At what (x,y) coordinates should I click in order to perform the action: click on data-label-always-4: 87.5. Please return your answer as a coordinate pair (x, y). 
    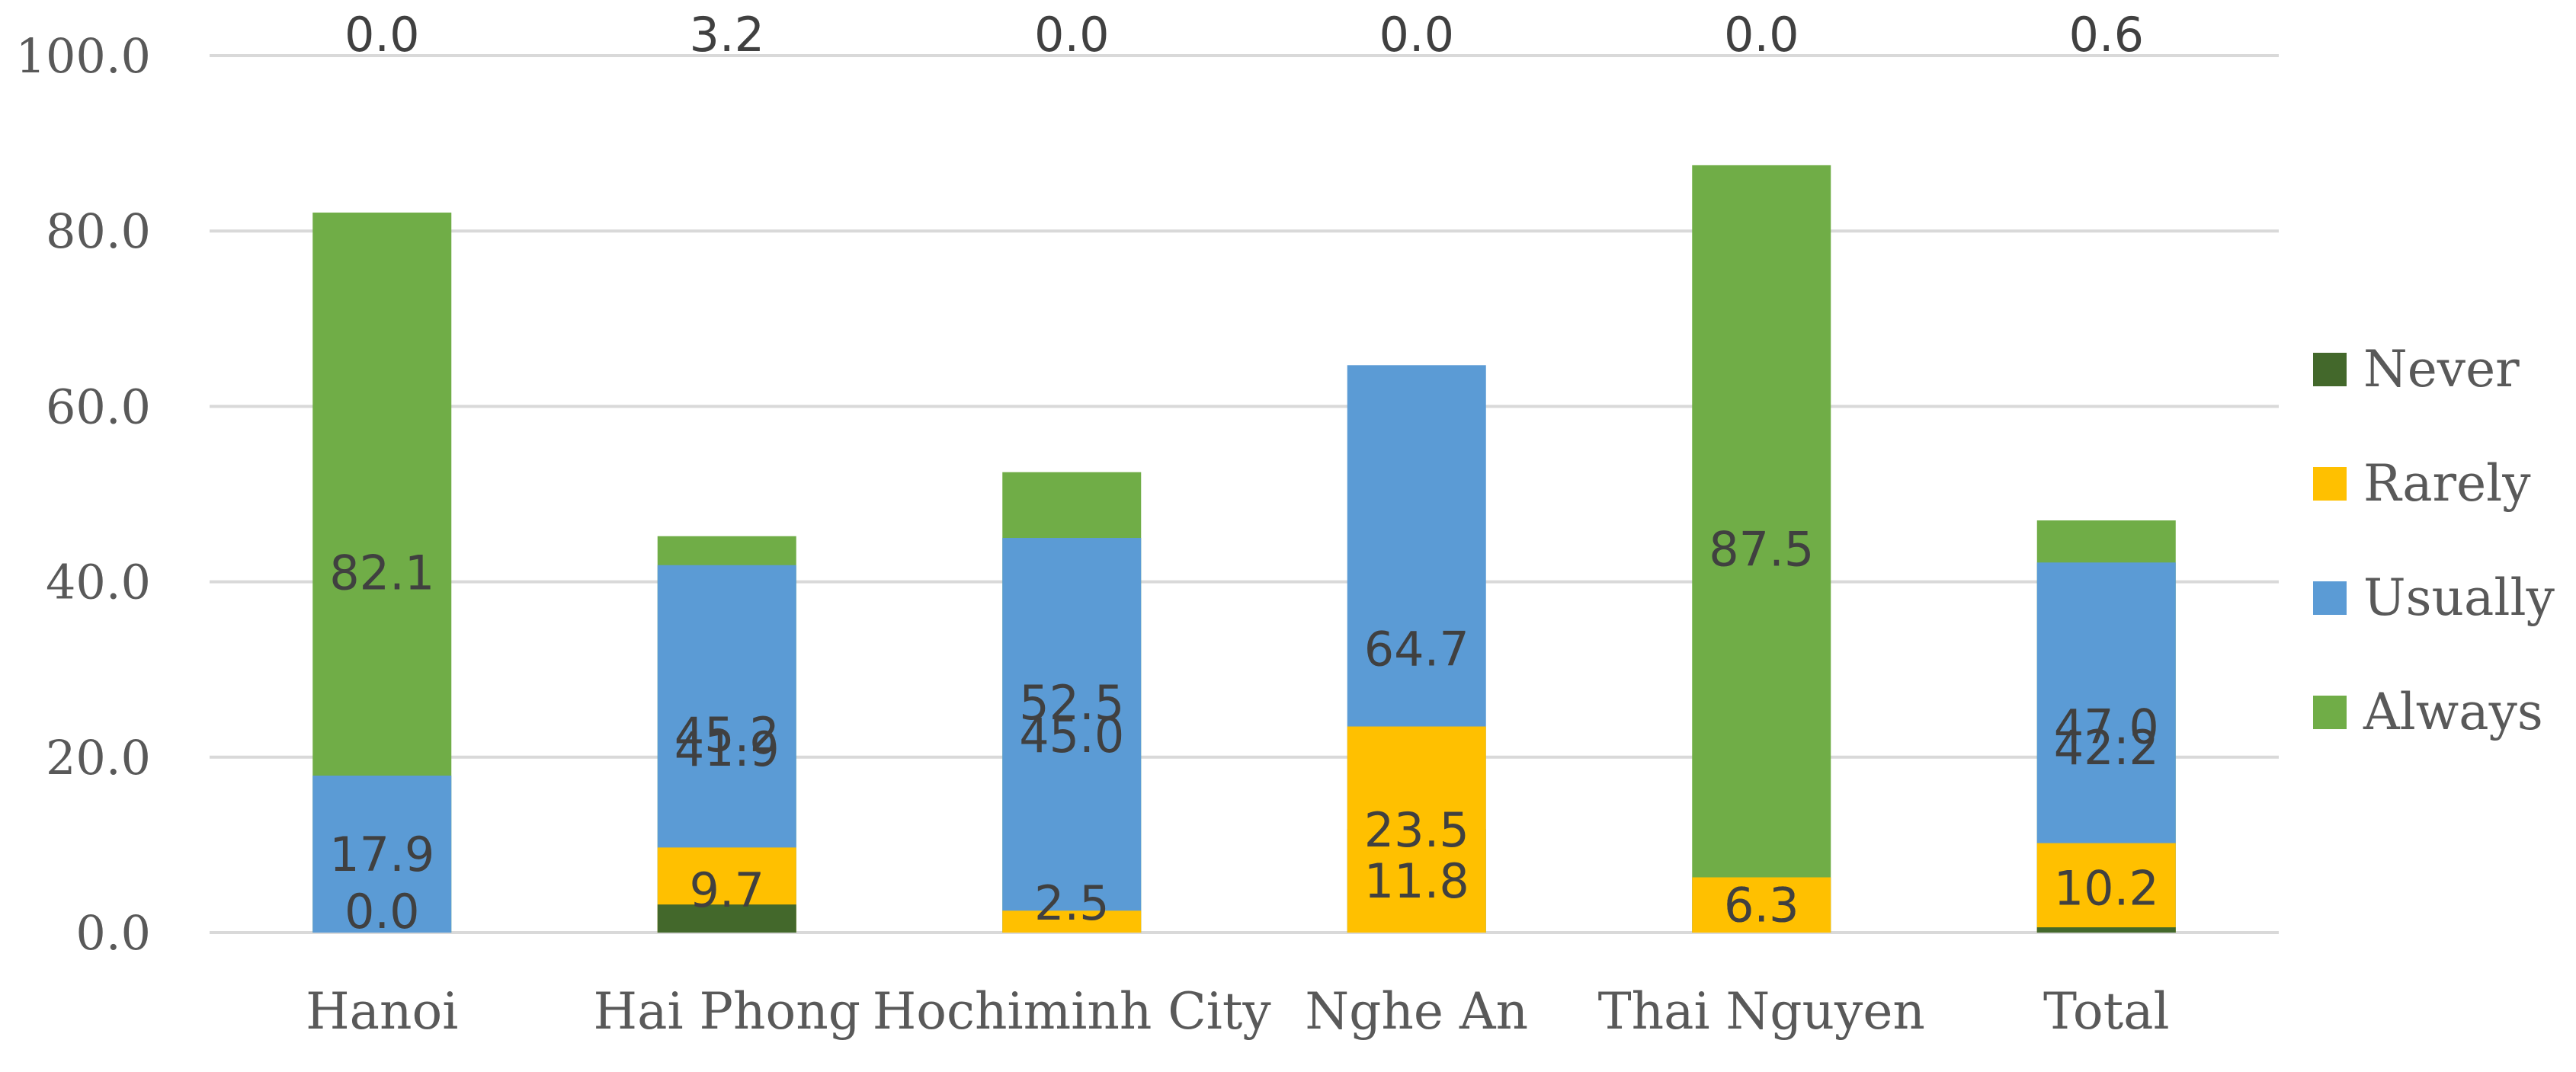
    Looking at the image, I should click on (1762, 549).